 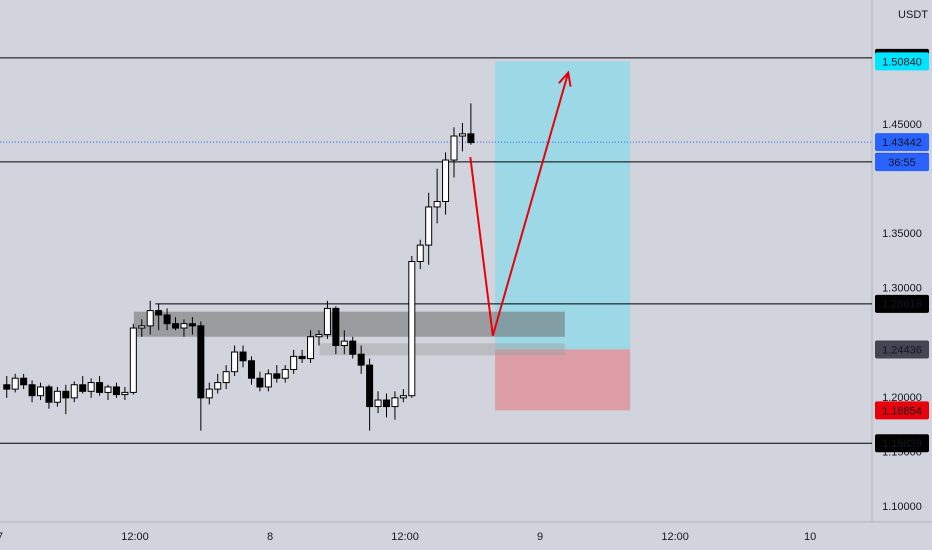 I want to click on countdown-label: 36:55, so click(x=902, y=163).